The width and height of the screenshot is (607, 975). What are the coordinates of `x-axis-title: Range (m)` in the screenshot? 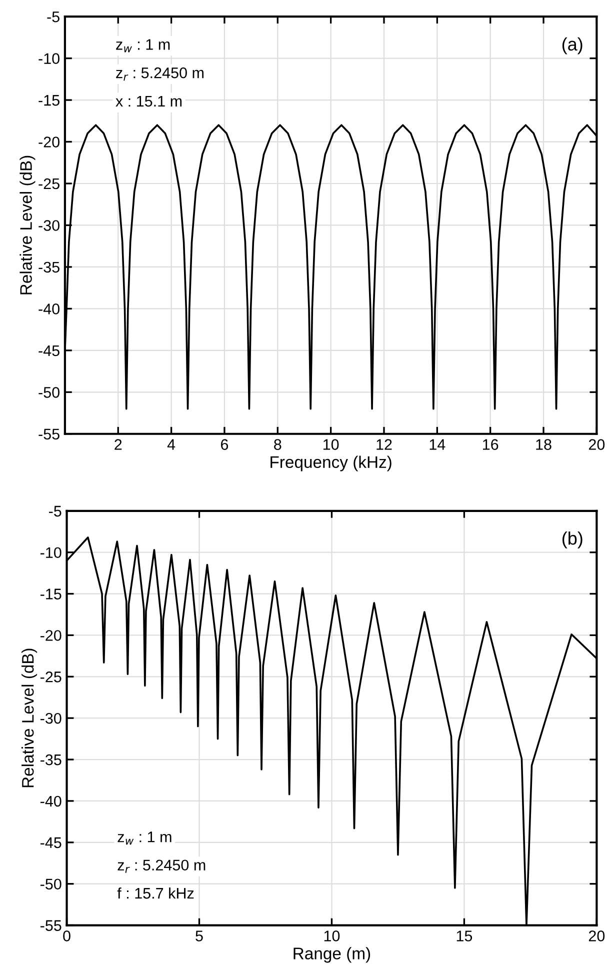 It's located at (332, 955).